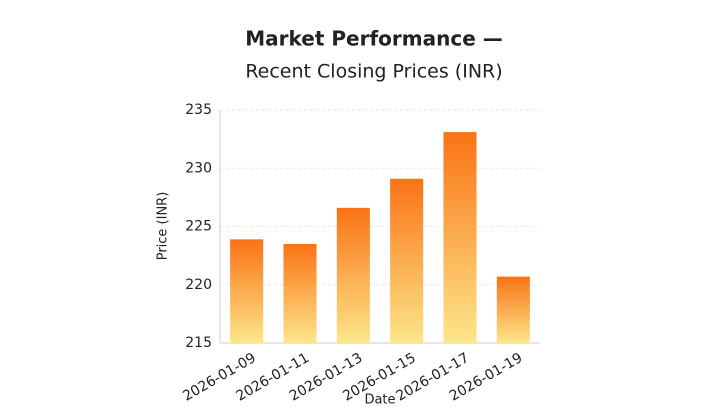 Image resolution: width=722 pixels, height=407 pixels. Describe the element at coordinates (373, 39) in the screenshot. I see `chart-title: Market Performance —` at that location.